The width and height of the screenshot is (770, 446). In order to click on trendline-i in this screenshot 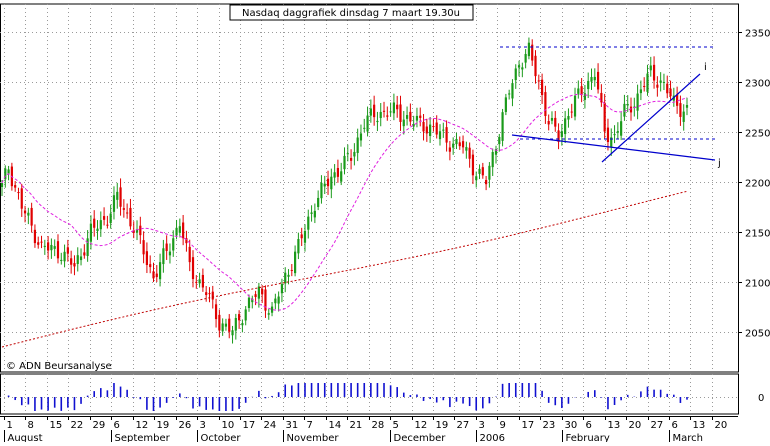, I will do `click(651, 118)`.